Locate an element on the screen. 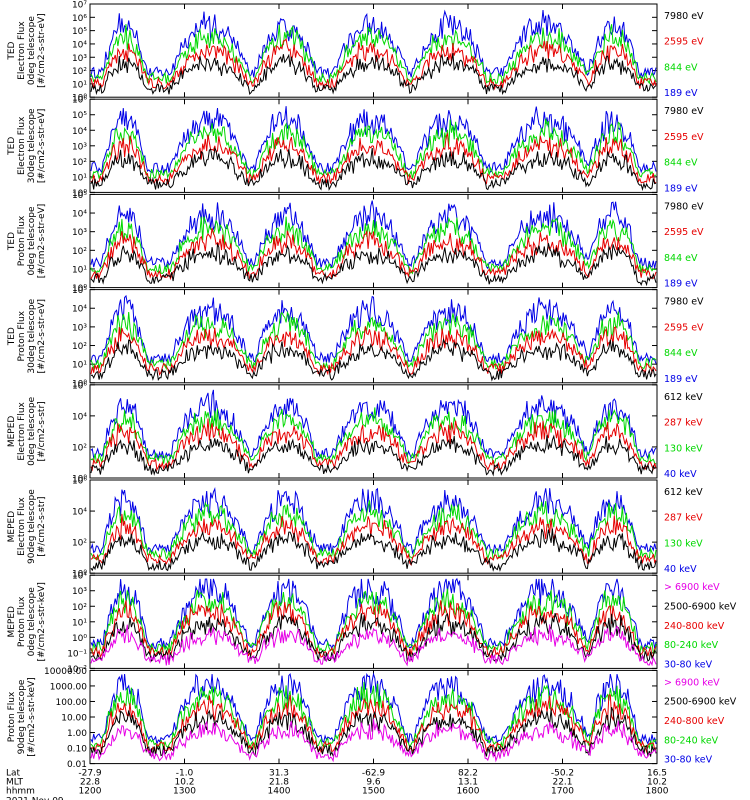 This screenshot has width=750, height=800. y-axis-label-line: [#/cm2-s-str-keV] is located at coordinates (32, 716).